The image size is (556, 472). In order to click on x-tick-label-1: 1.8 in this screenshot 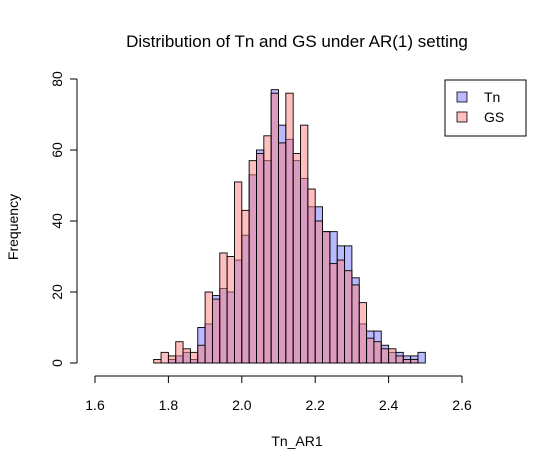, I will do `click(169, 405)`.